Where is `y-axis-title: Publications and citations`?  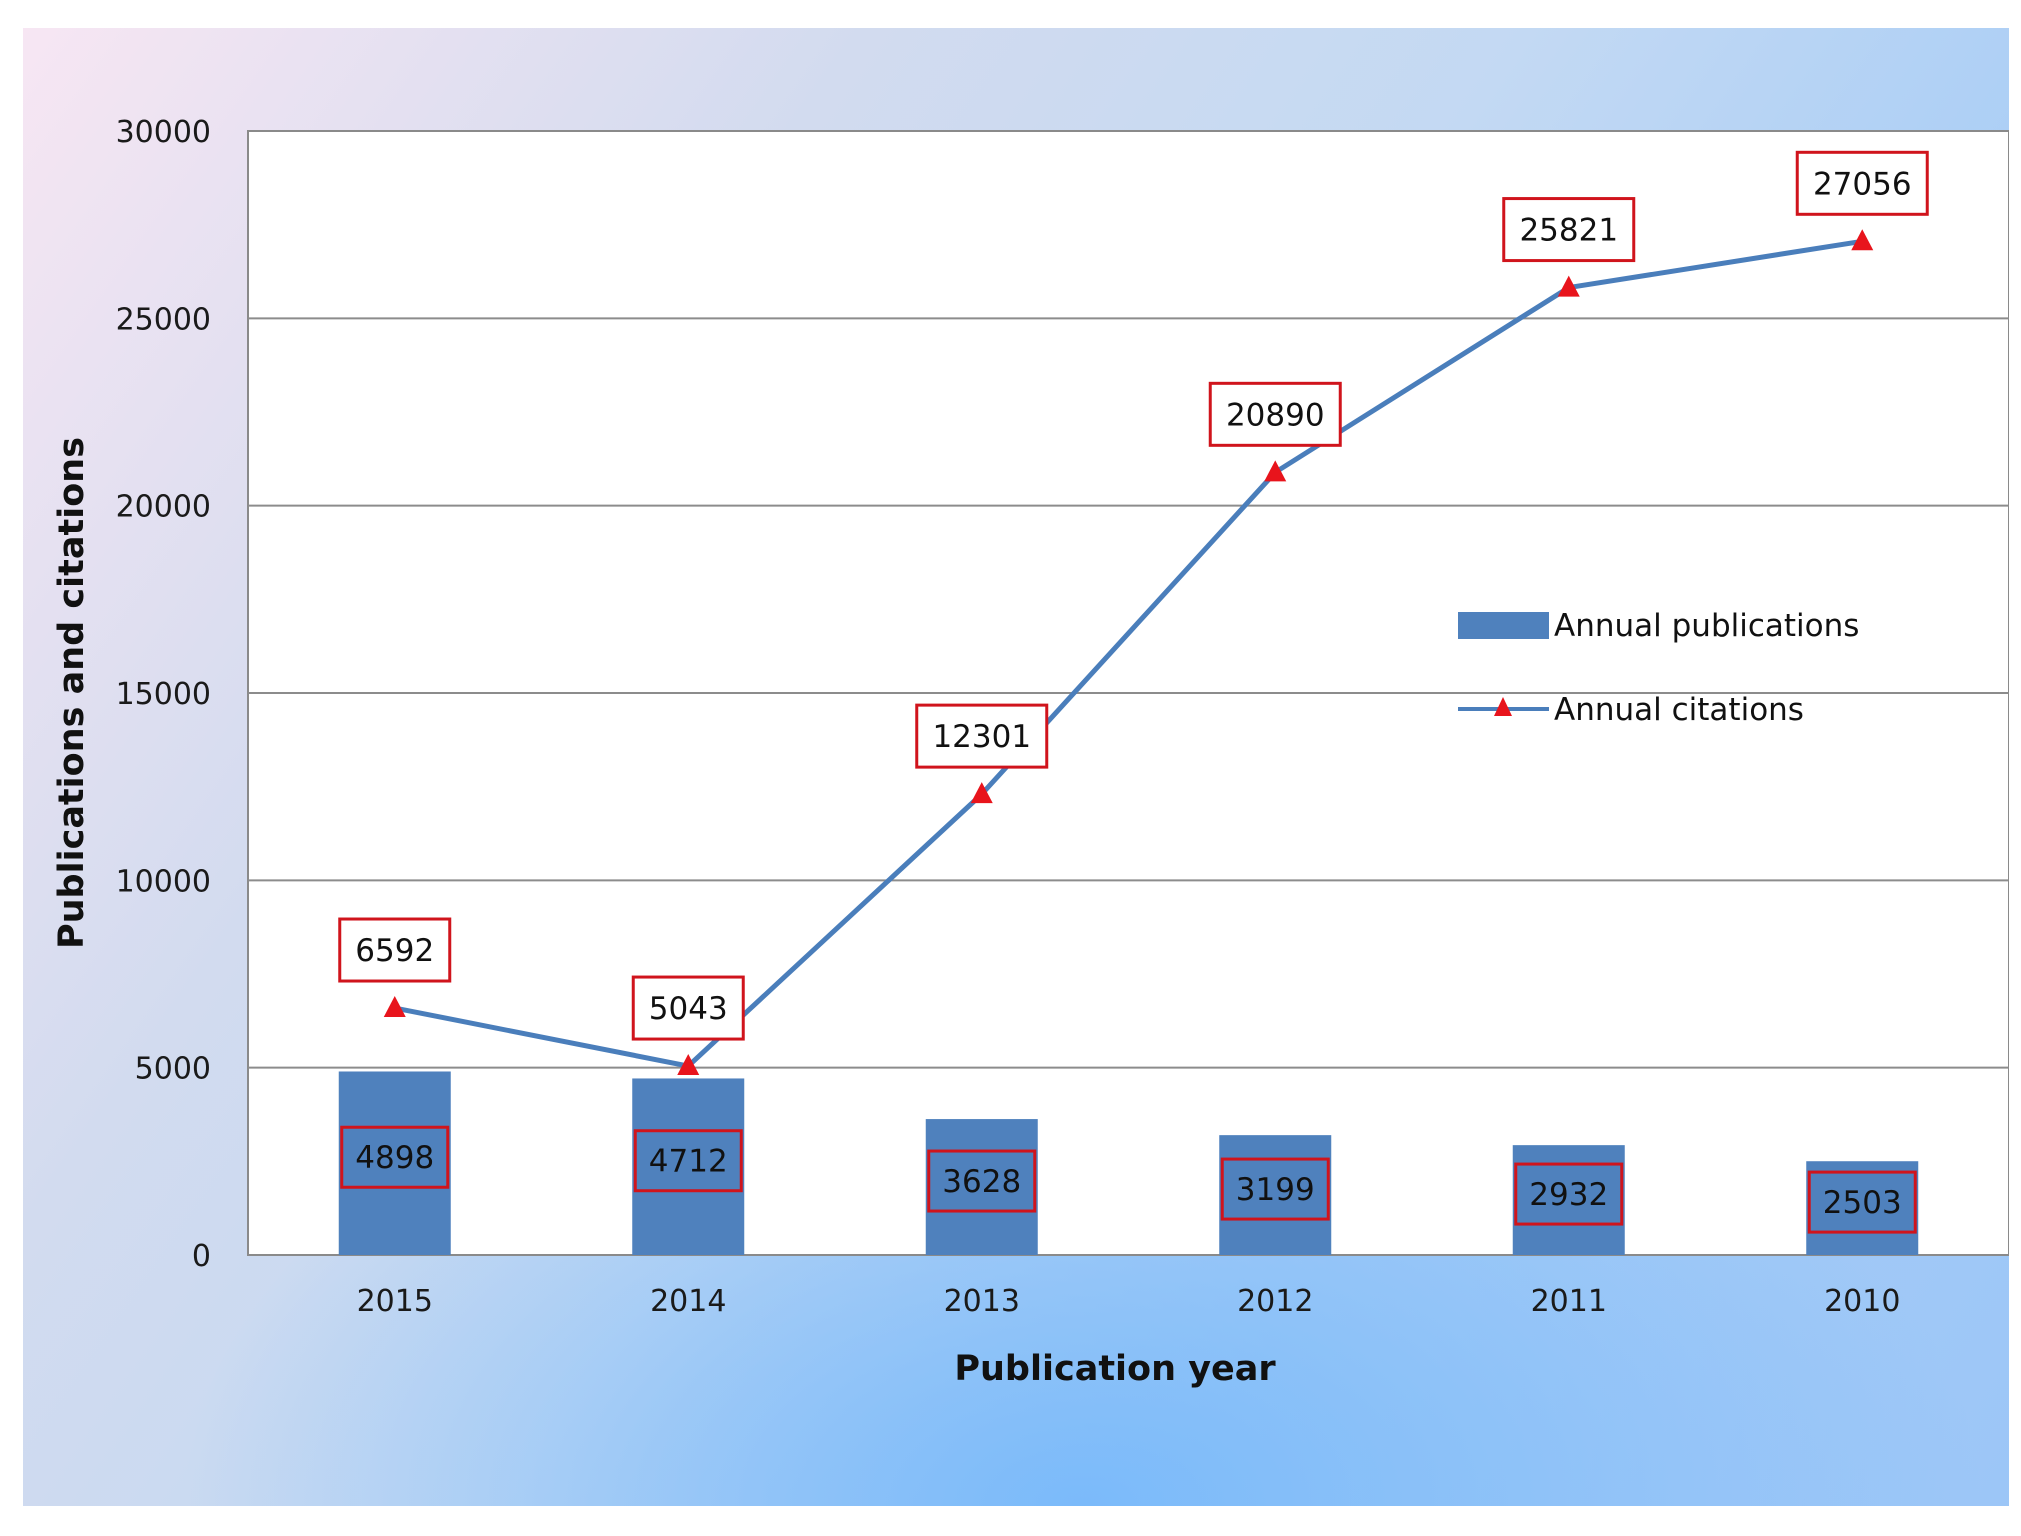
y-axis-title: Publications and citations is located at coordinates (72, 693).